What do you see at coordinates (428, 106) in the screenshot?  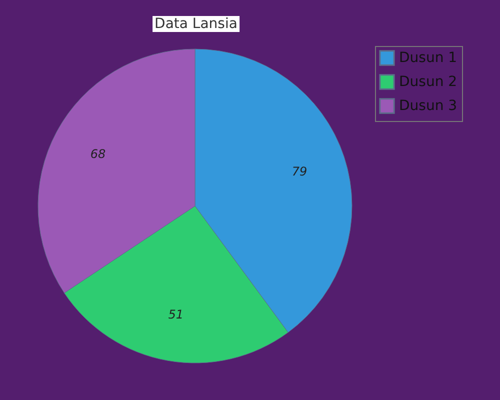 I see `legend-label: Dusun 3` at bounding box center [428, 106].